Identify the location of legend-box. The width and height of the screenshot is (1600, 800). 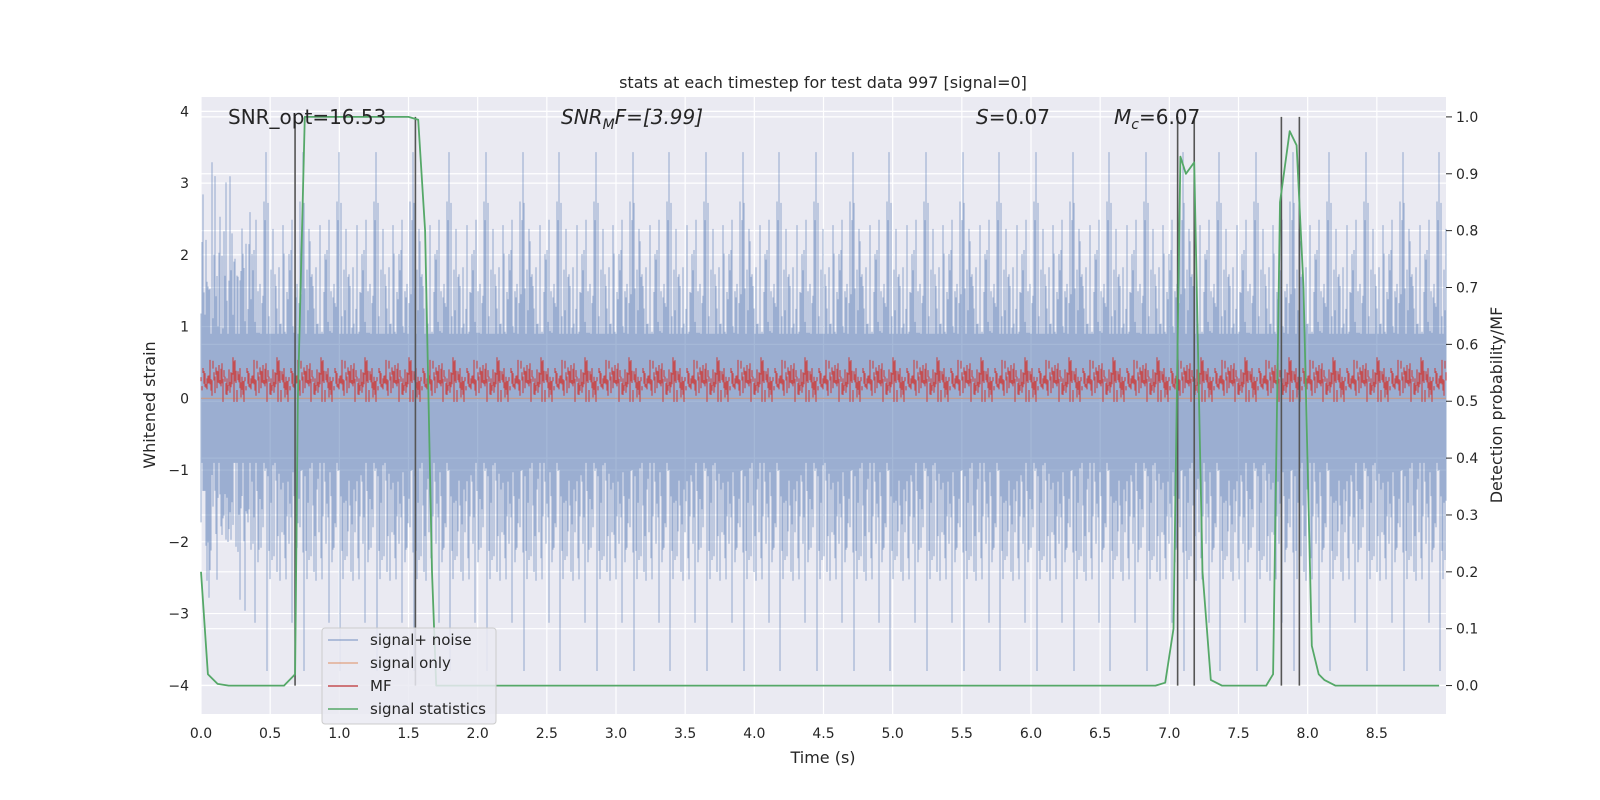
(409, 676).